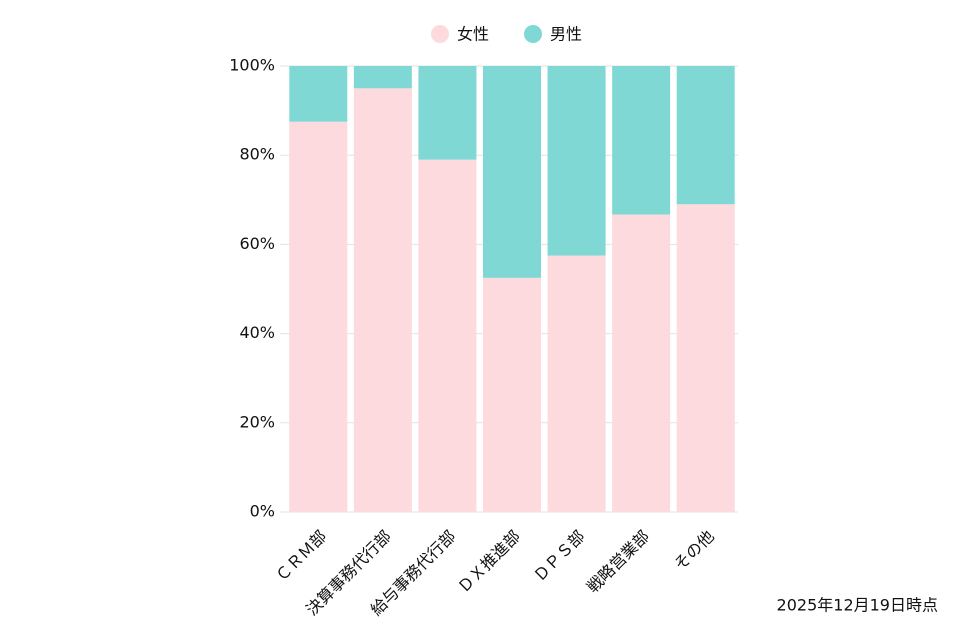 The height and width of the screenshot is (640, 960). What do you see at coordinates (559, 556) in the screenshot?
I see `x-tick-label: ＤＰＳ部` at bounding box center [559, 556].